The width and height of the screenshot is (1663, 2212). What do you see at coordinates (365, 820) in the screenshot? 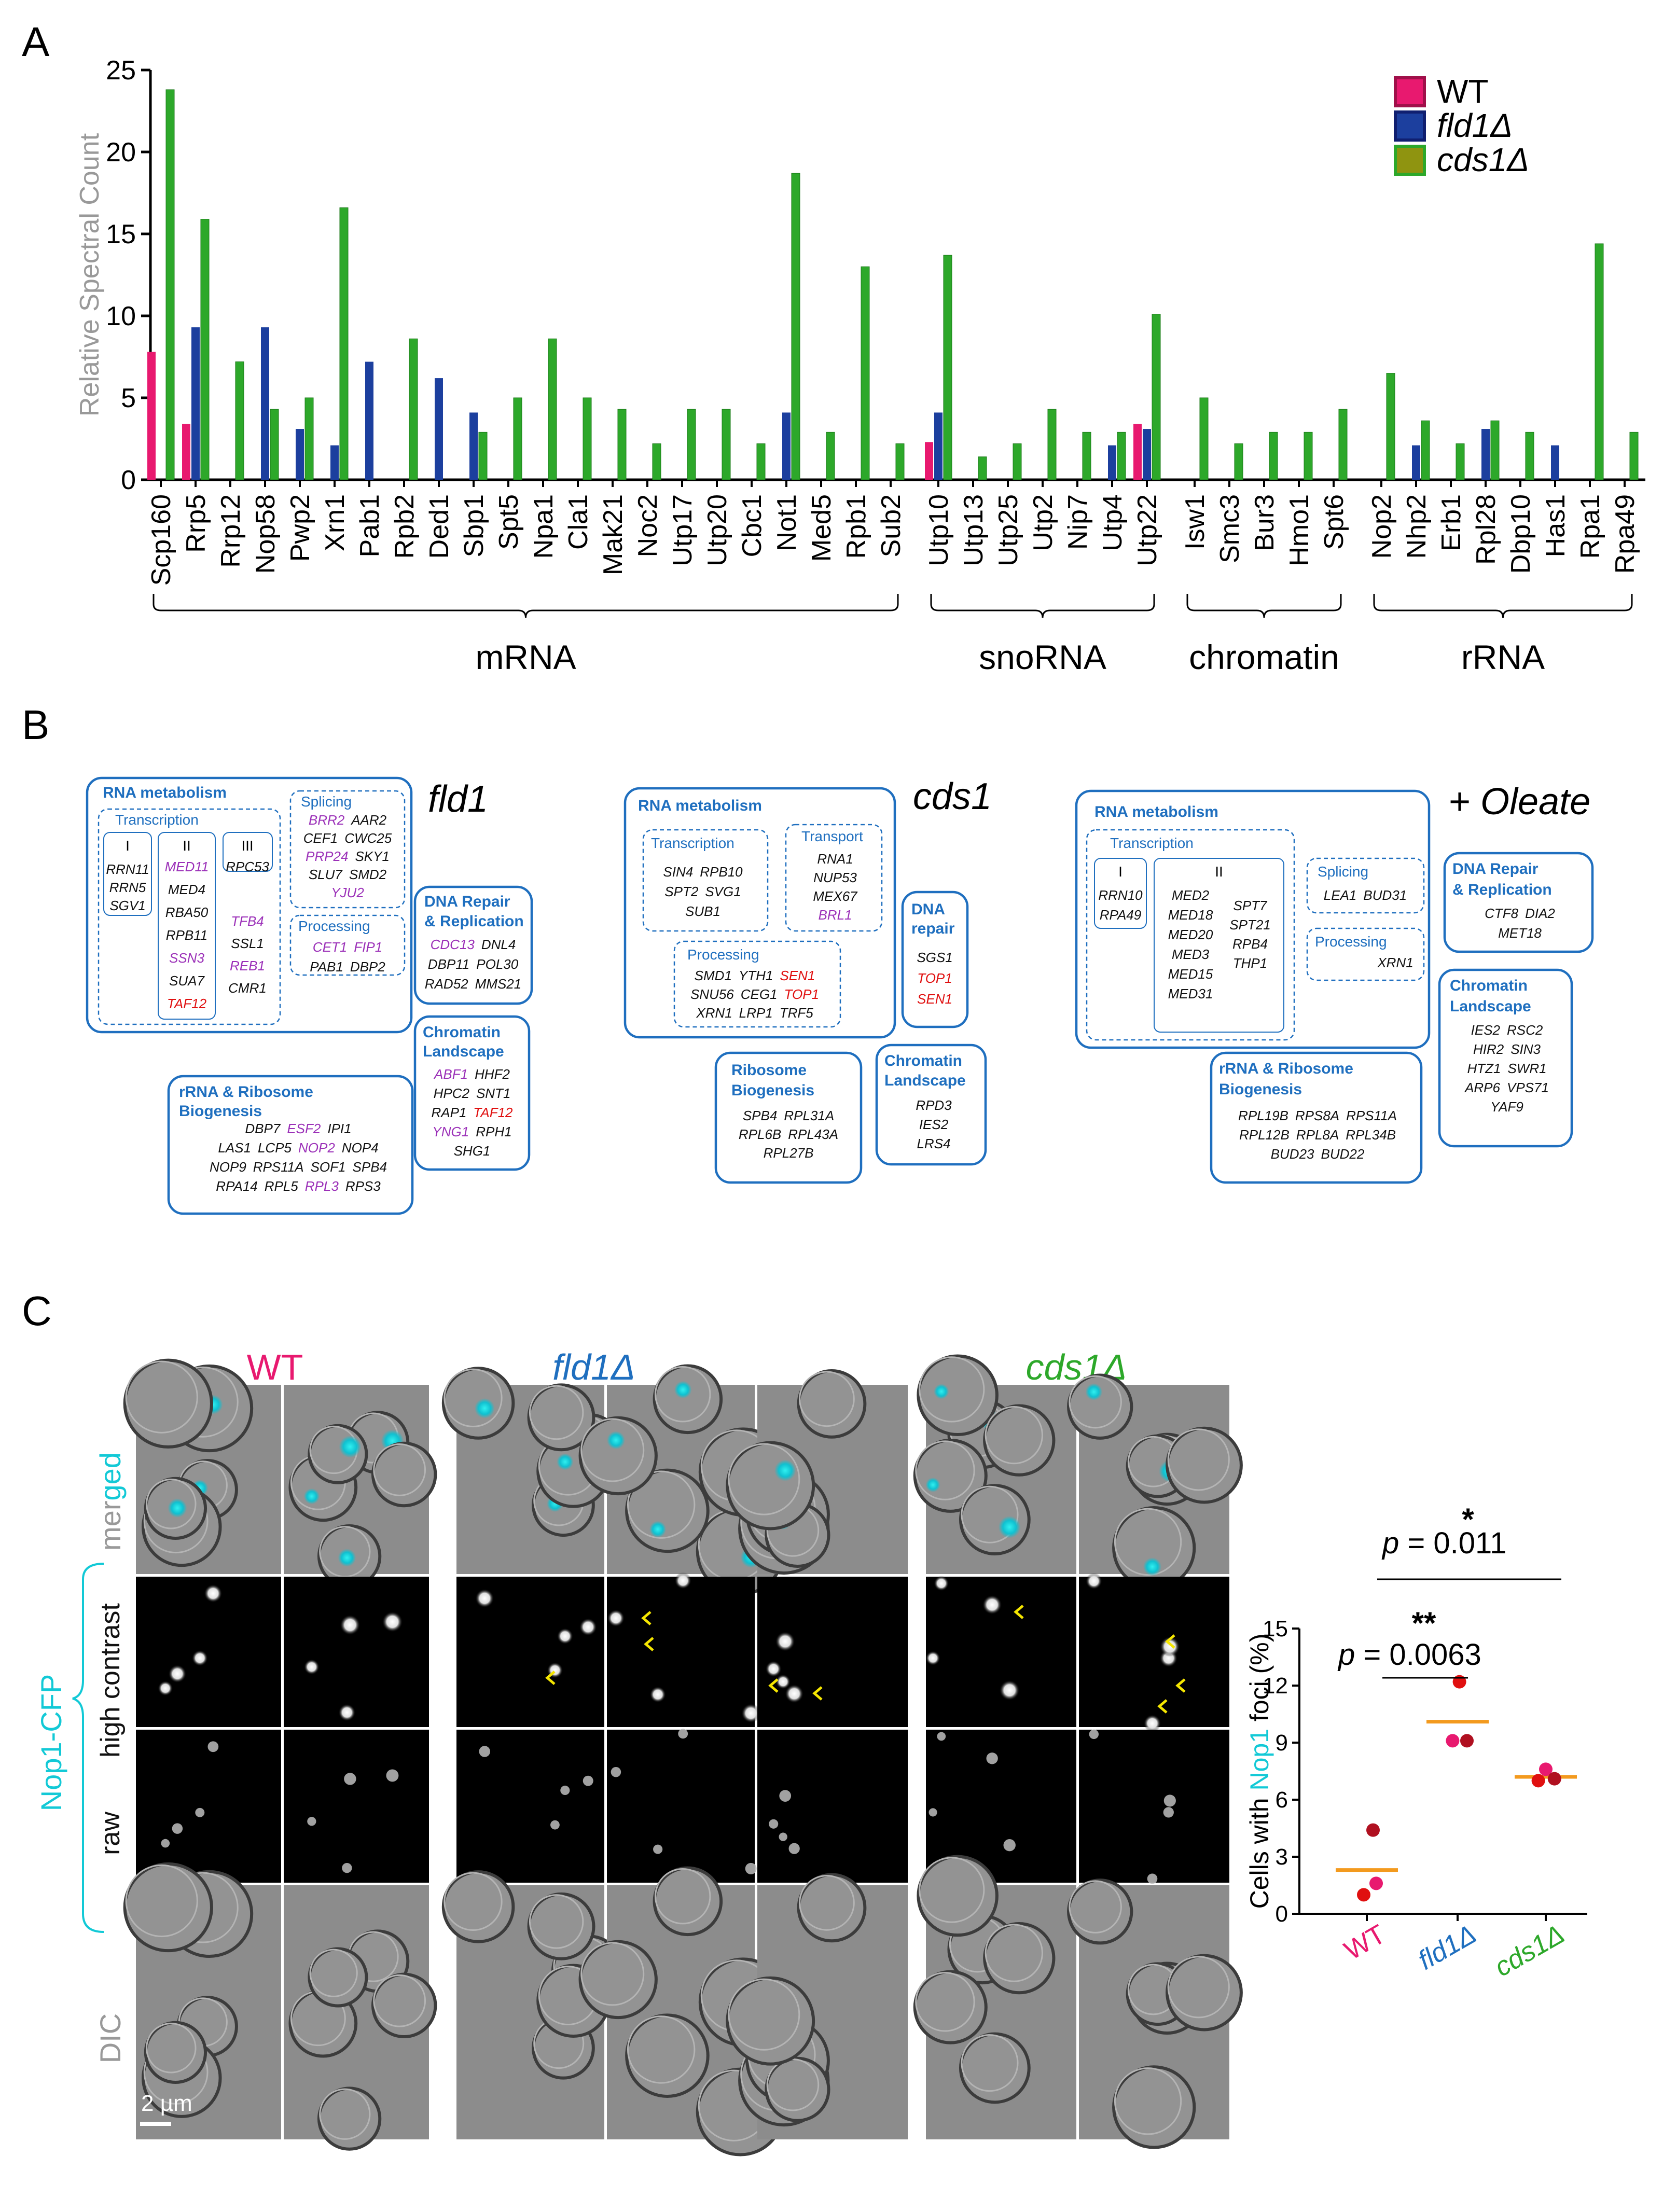
I see `gene-AAR2: AAR2` at bounding box center [365, 820].